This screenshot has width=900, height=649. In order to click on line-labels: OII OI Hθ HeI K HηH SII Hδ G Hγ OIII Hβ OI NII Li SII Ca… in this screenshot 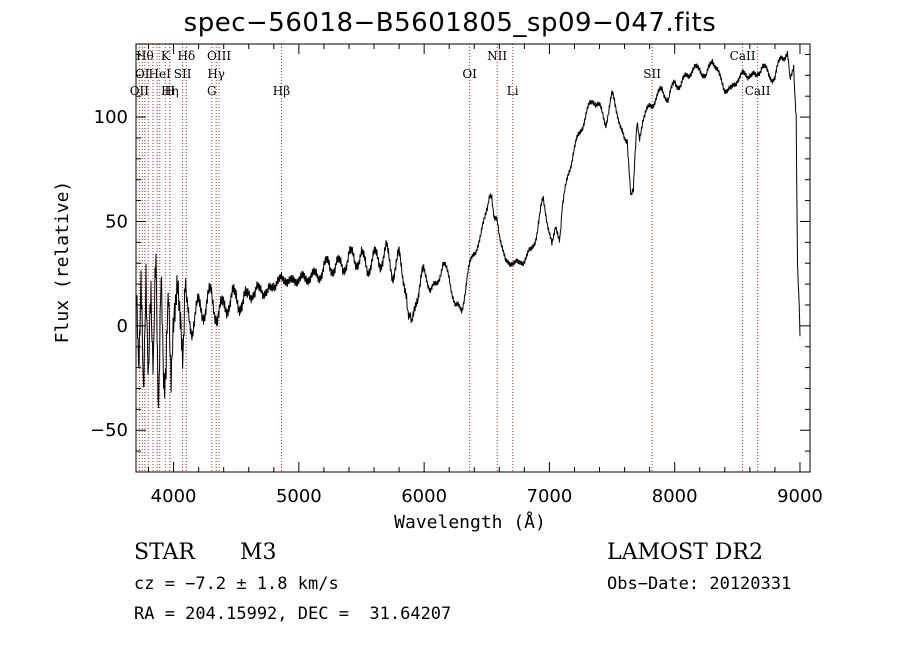, I will do `click(450, 73)`.